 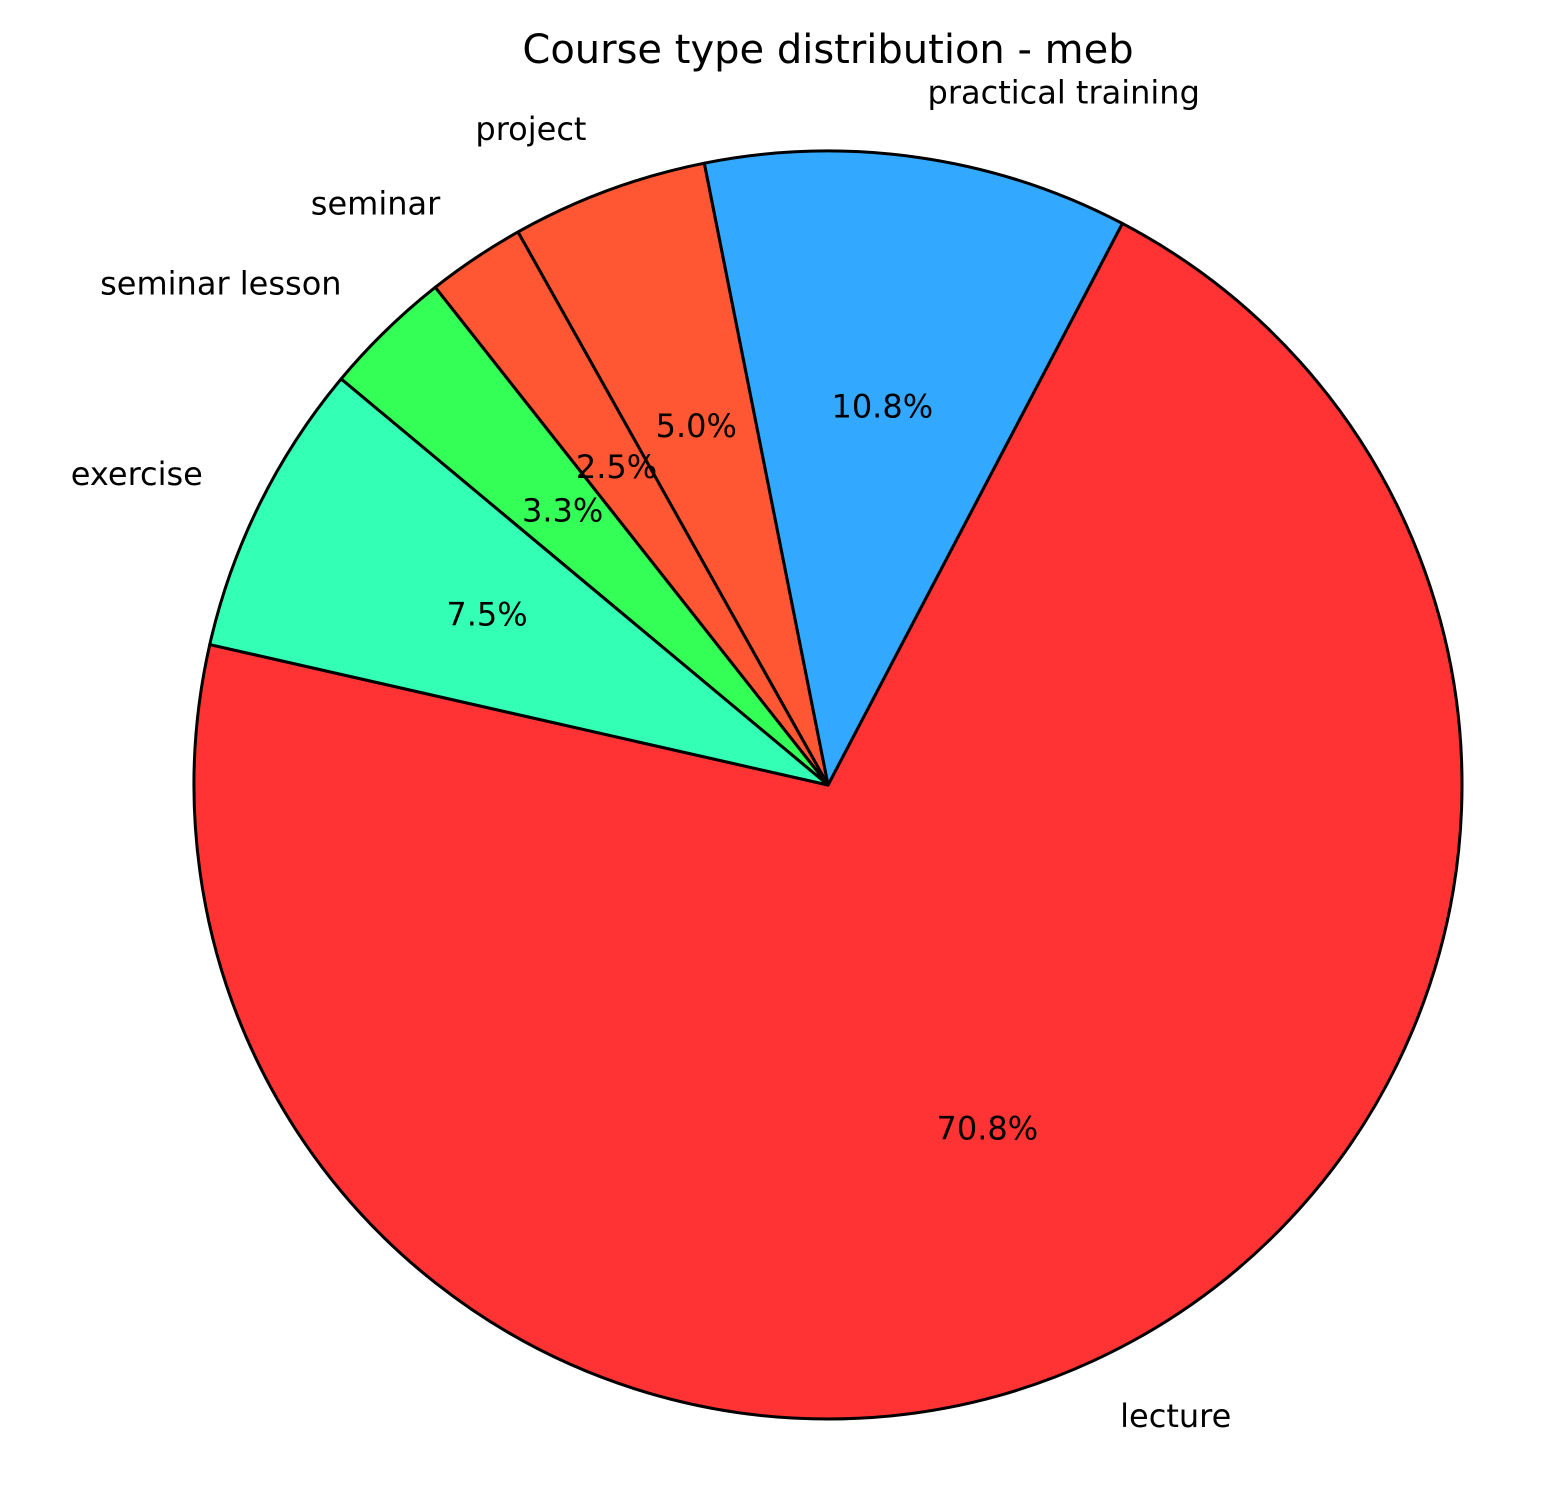 I want to click on slice-label: seminar lesson, so click(x=220, y=283).